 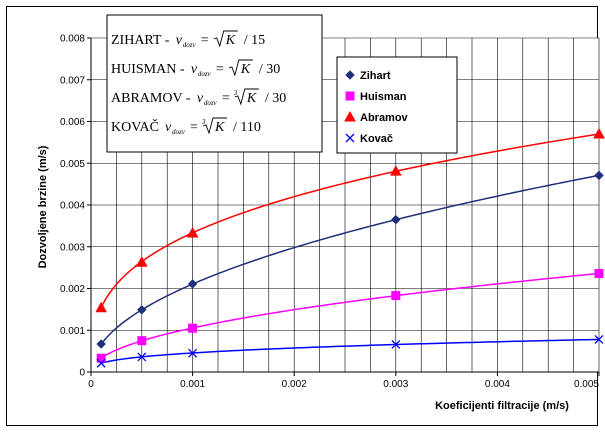 What do you see at coordinates (151, 98) in the screenshot?
I see `formula-label: ABRAMOV -` at bounding box center [151, 98].